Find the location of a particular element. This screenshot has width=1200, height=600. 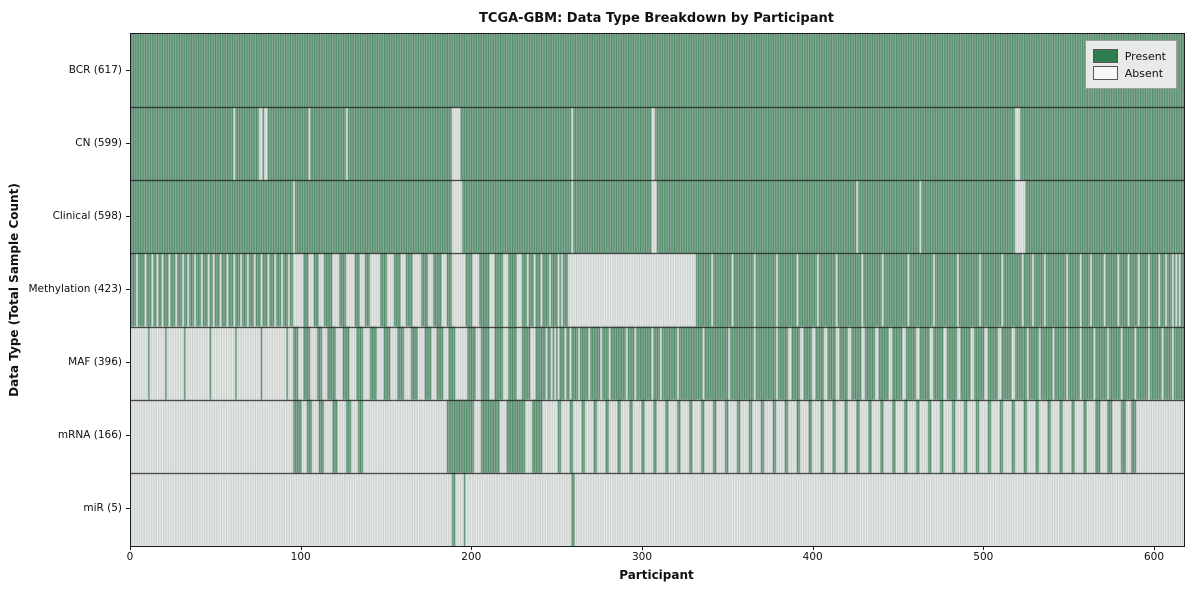

x-tick-label: 400 is located at coordinates (812, 557).